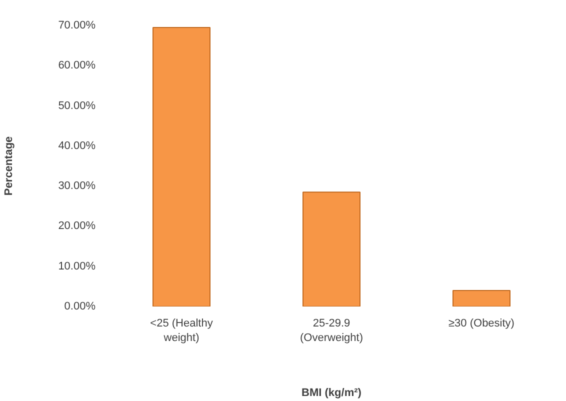  What do you see at coordinates (77, 226) in the screenshot?
I see `y-tick-label: 20.00%` at bounding box center [77, 226].